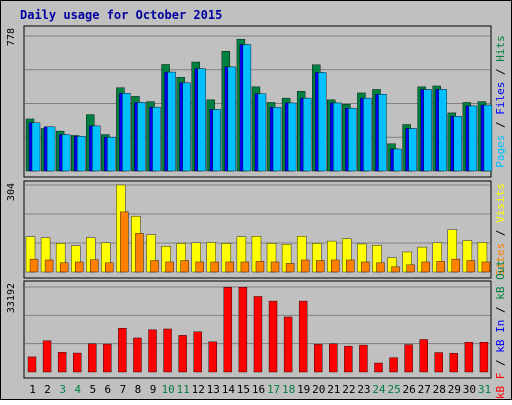 The image size is (512, 405). What do you see at coordinates (500, 336) in the screenshot?
I see `legend-item-kb-in: kB In` at bounding box center [500, 336].